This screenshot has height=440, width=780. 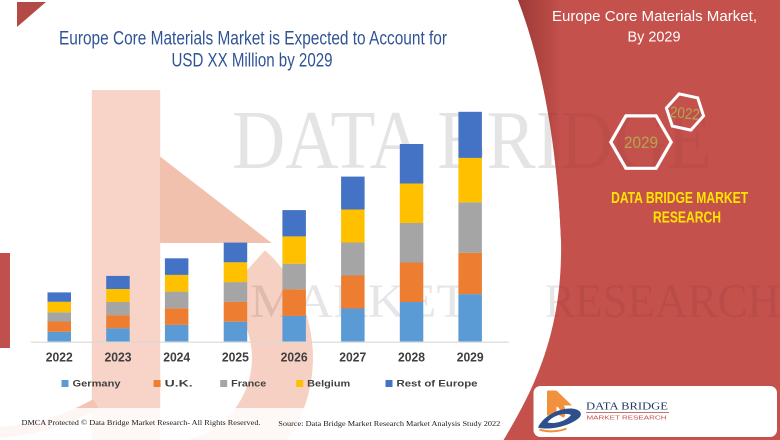 What do you see at coordinates (118, 357) in the screenshot?
I see `svg-text: 2023` at bounding box center [118, 357].